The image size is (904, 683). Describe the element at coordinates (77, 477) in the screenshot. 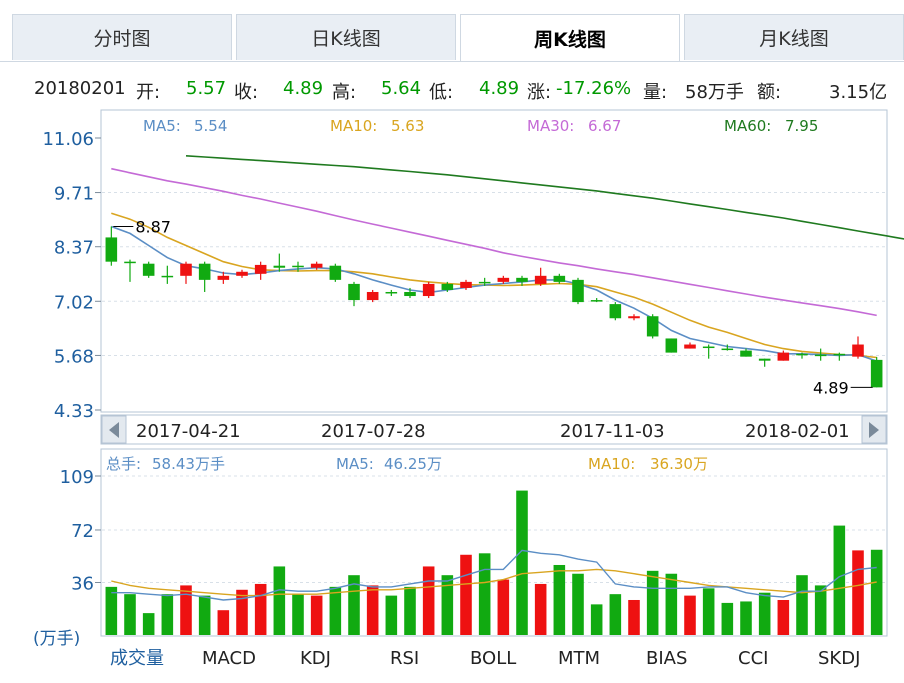

I see `volume-y-tick-label: 109` at that location.